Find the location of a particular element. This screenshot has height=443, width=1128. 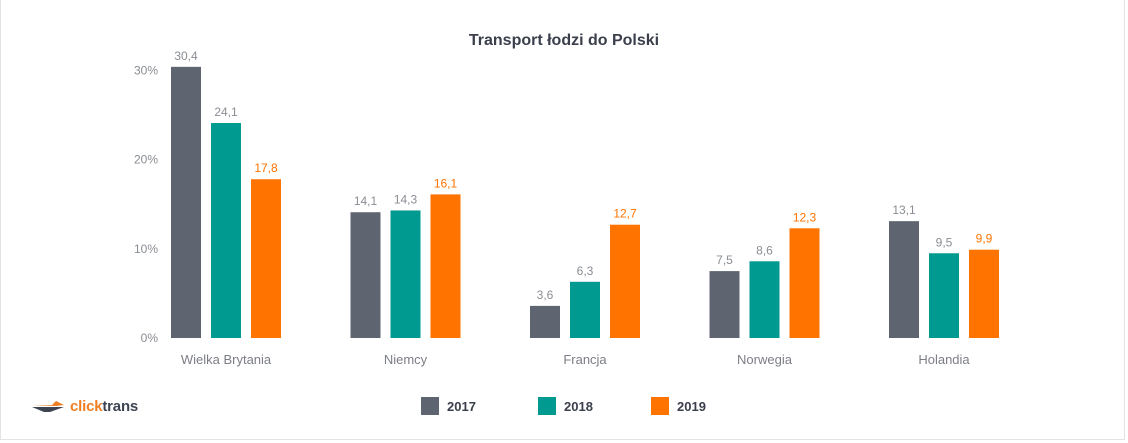

chart-legend: 2017 2018 2019 is located at coordinates (564, 406).